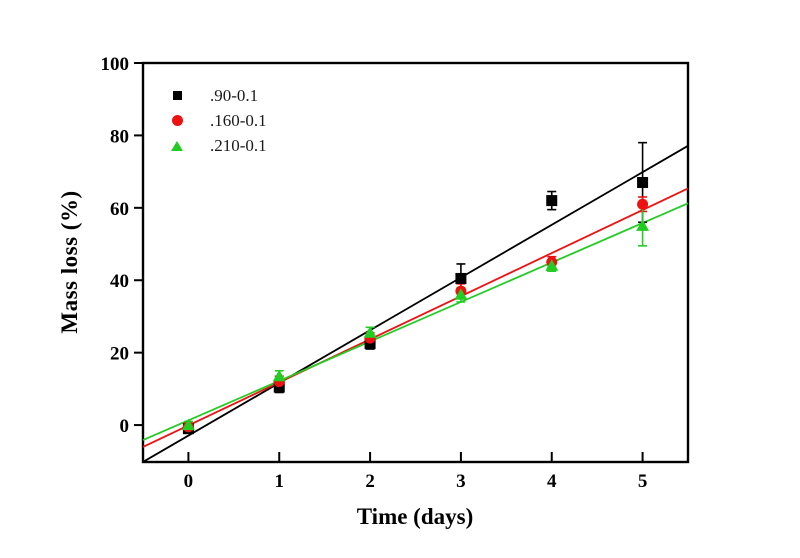  What do you see at coordinates (119, 354) in the screenshot?
I see `y-tick-label: 20` at bounding box center [119, 354].